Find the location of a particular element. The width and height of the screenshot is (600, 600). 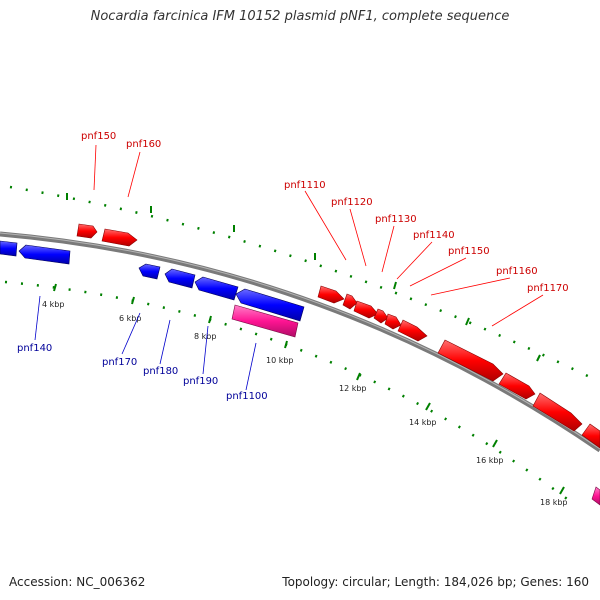

scale-label: 10 kbp is located at coordinates (280, 360).